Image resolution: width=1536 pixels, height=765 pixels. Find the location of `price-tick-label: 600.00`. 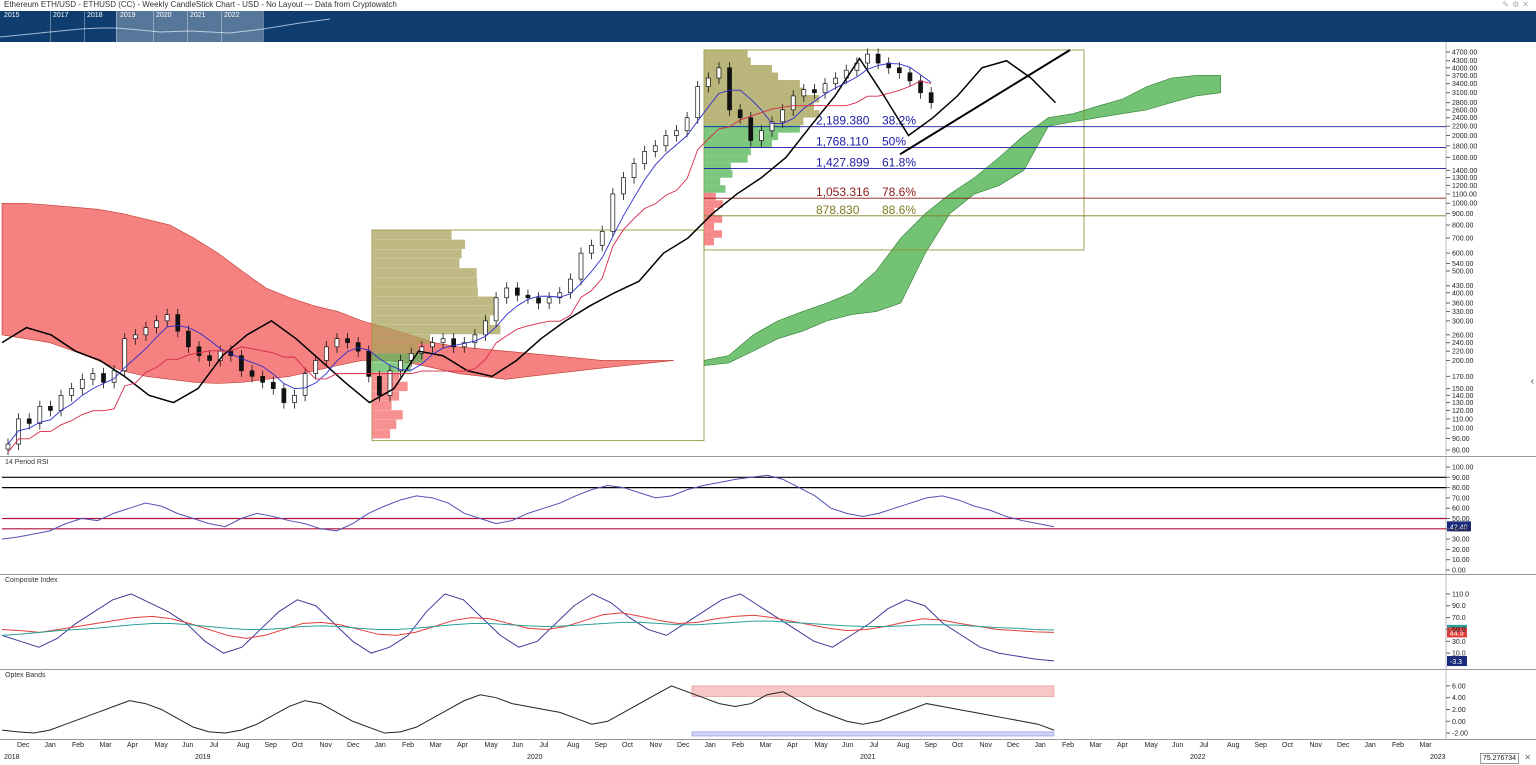

price-tick-label: 600.00 is located at coordinates (1463, 254).